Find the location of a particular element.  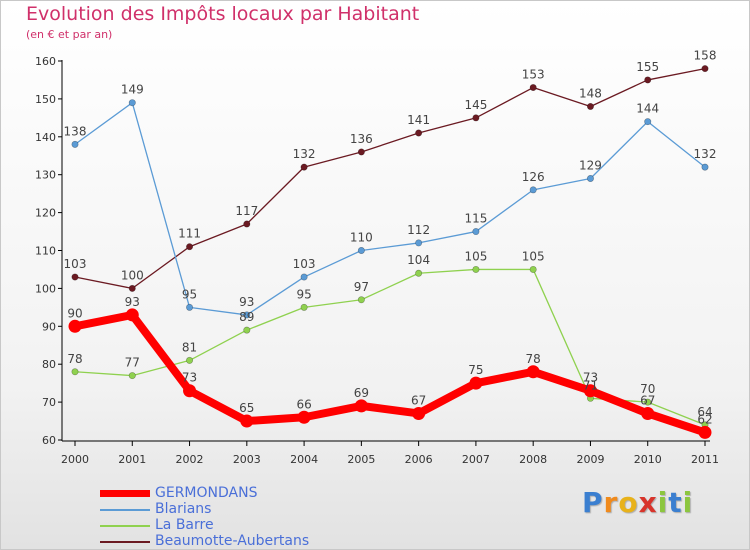

data-label-germondans: 66 is located at coordinates (303, 404).